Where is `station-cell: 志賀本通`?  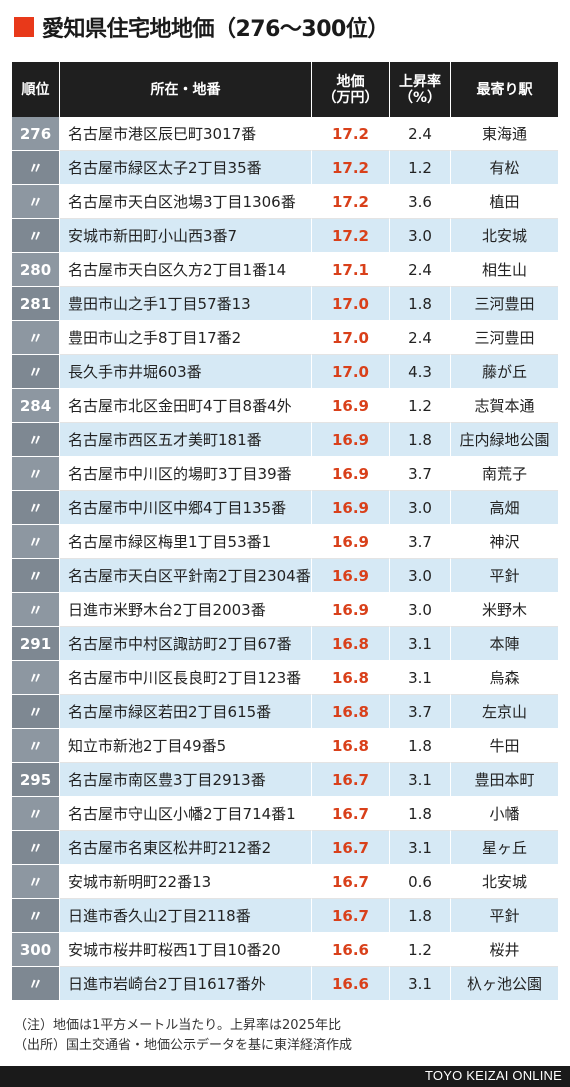 station-cell: 志賀本通 is located at coordinates (504, 406).